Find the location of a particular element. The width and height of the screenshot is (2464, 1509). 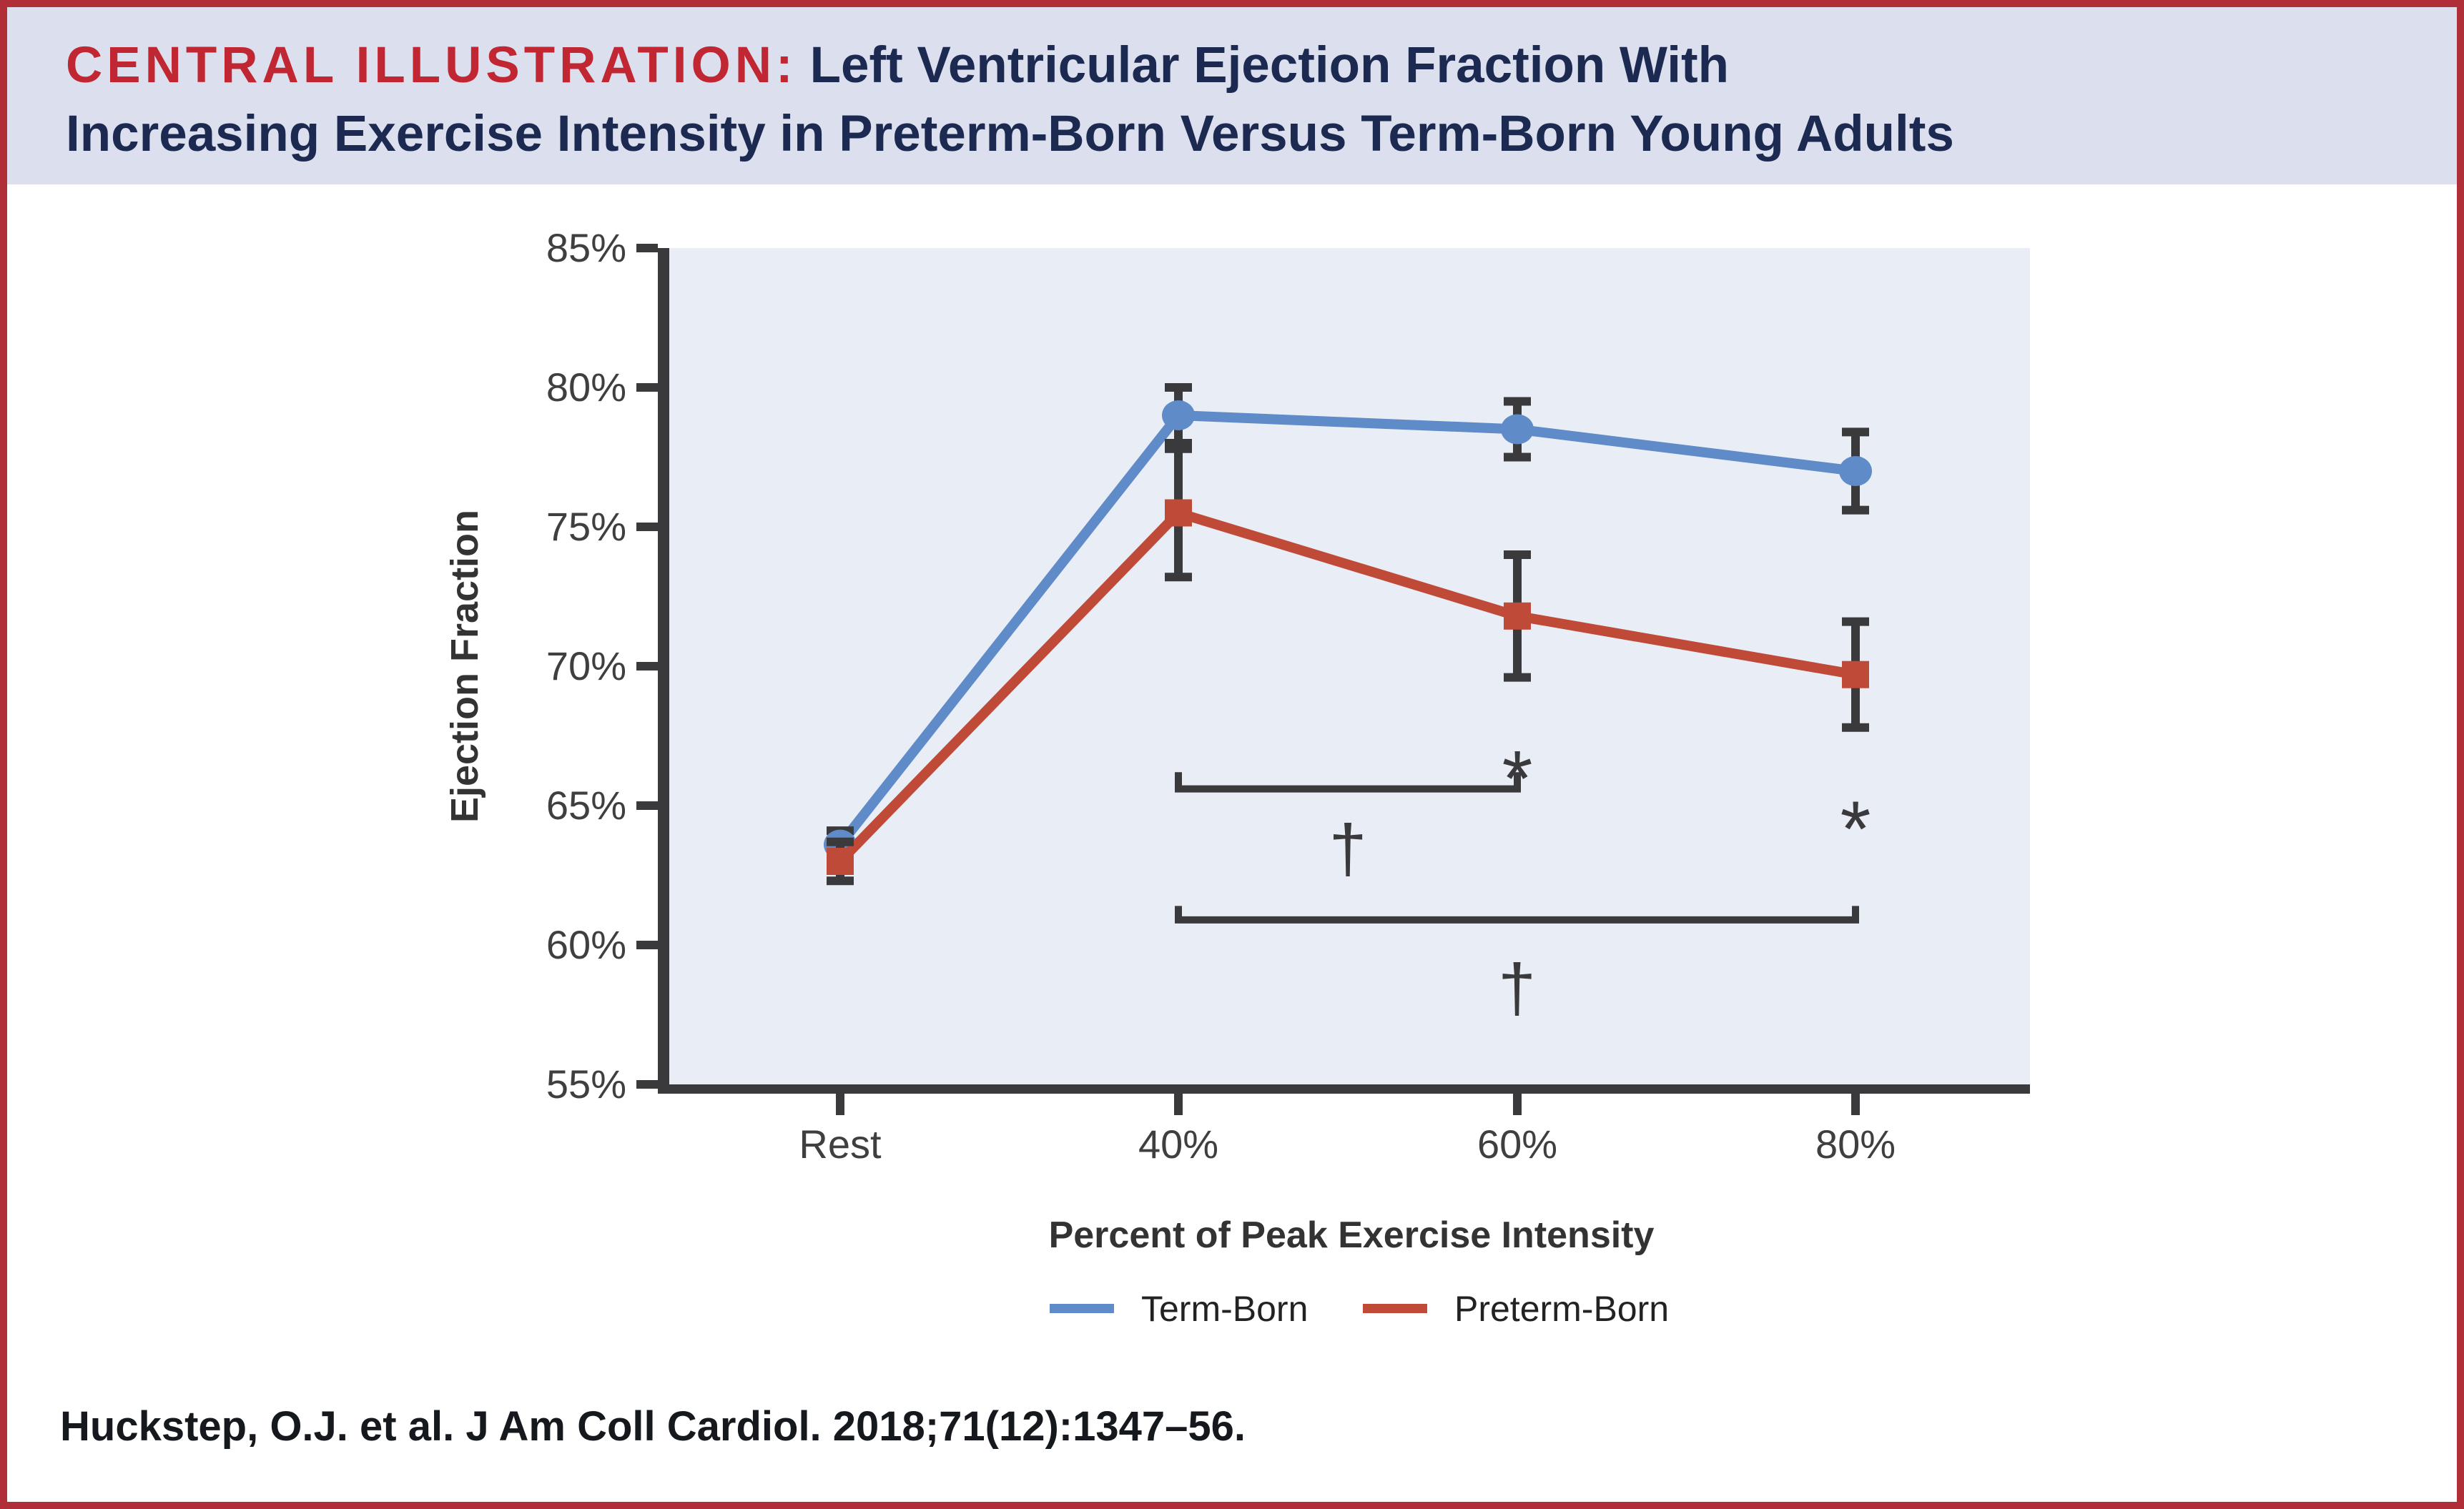

series-line-preterm-born is located at coordinates (1346, 686).